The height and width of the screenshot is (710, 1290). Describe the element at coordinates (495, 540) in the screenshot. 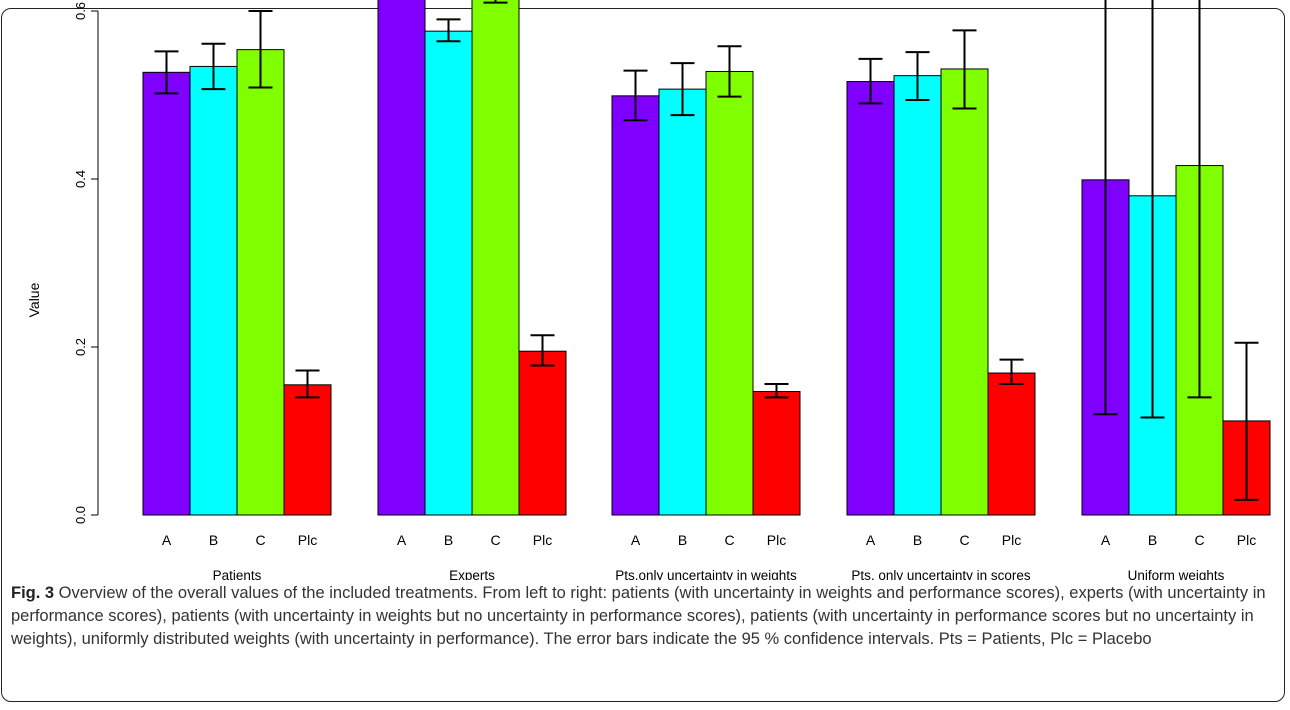

I see `x-tick-label-1-c: C` at that location.